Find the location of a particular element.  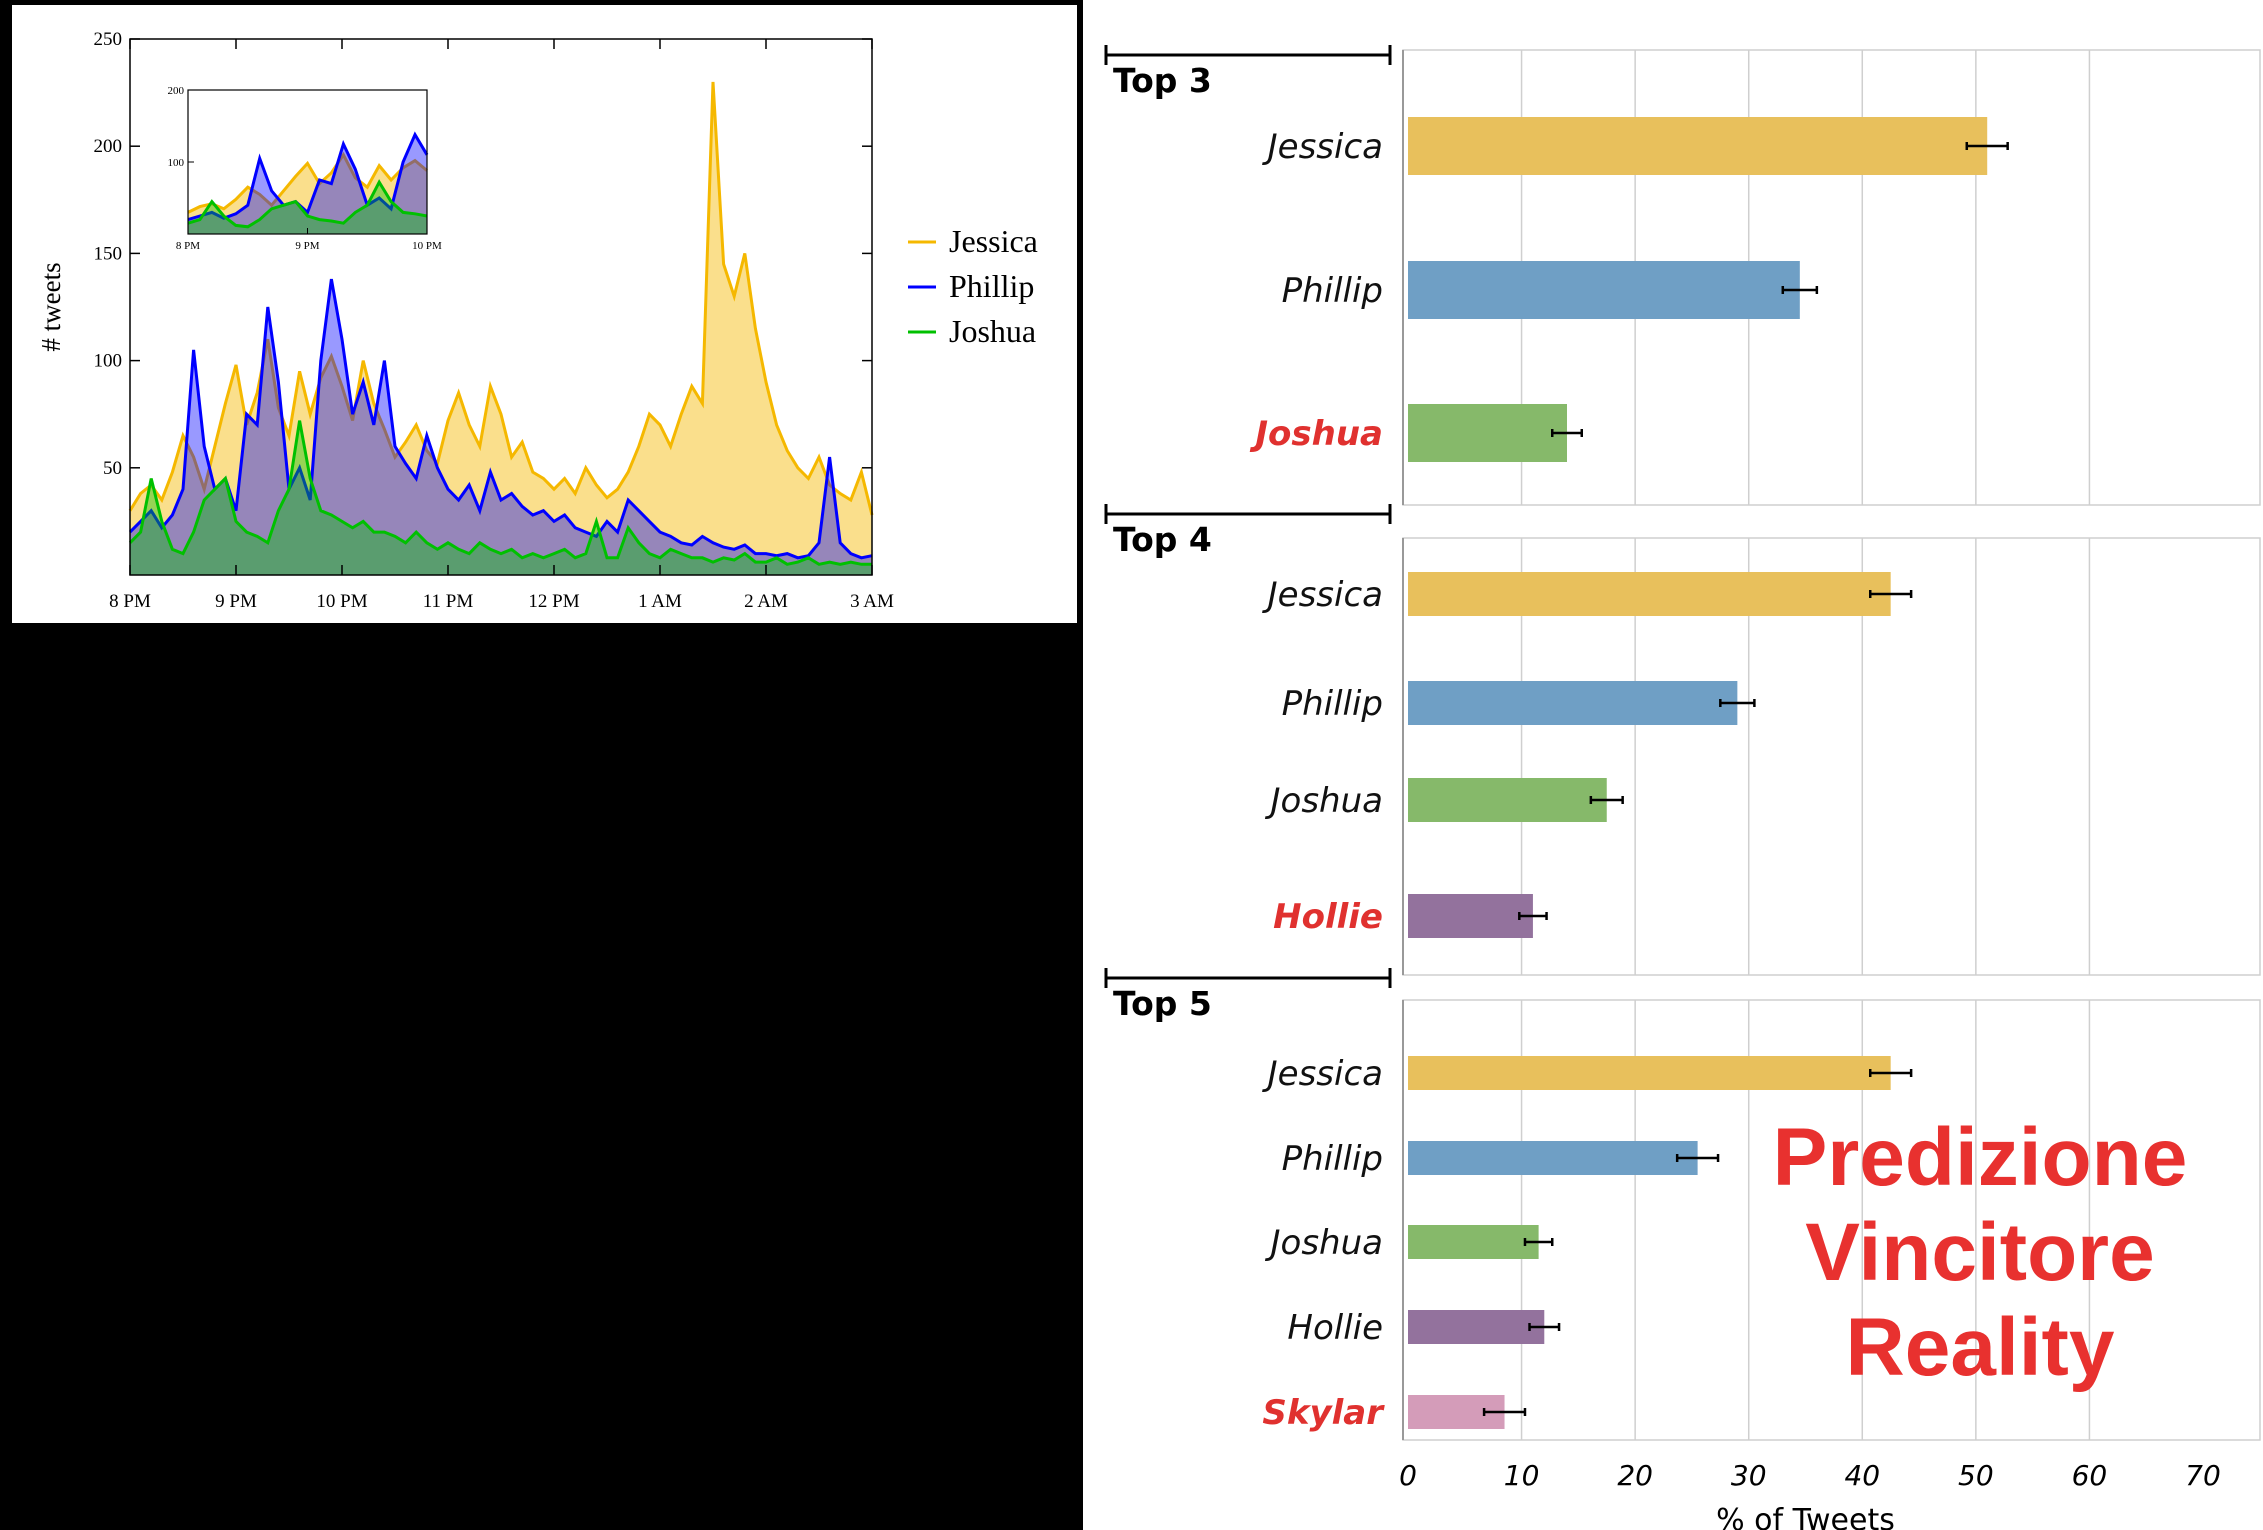

x-tick-label: 10 PM is located at coordinates (341, 601).